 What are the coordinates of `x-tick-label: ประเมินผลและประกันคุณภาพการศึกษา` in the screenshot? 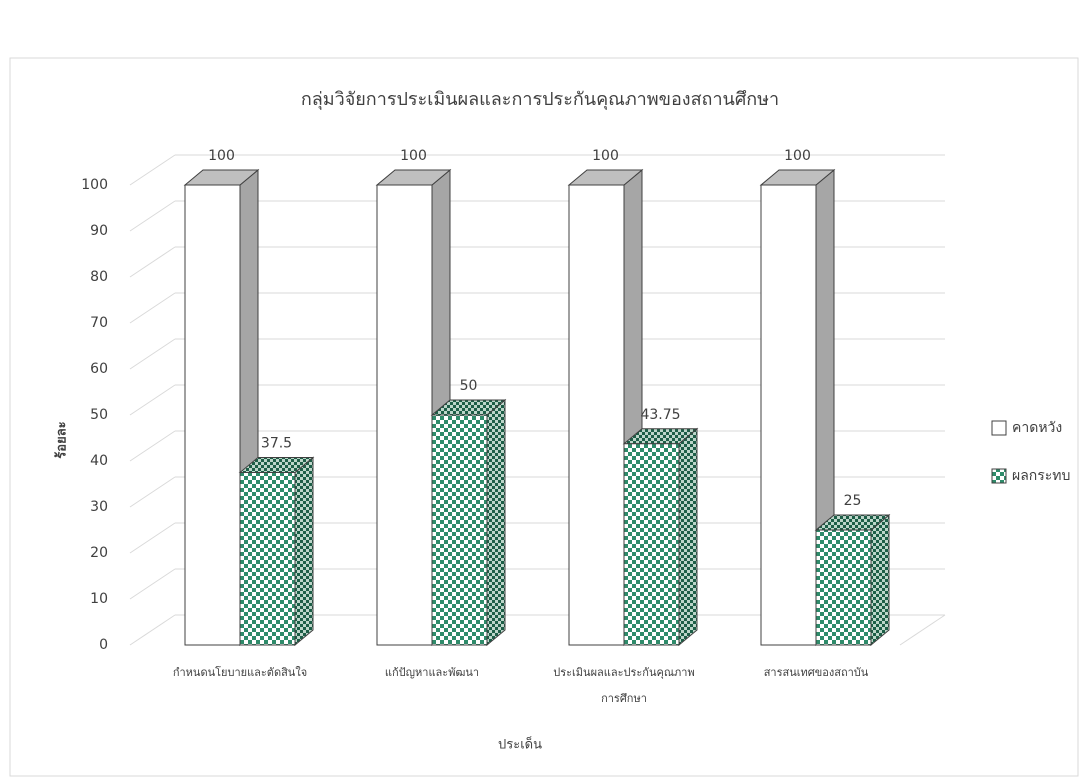 It's located at (624, 685).